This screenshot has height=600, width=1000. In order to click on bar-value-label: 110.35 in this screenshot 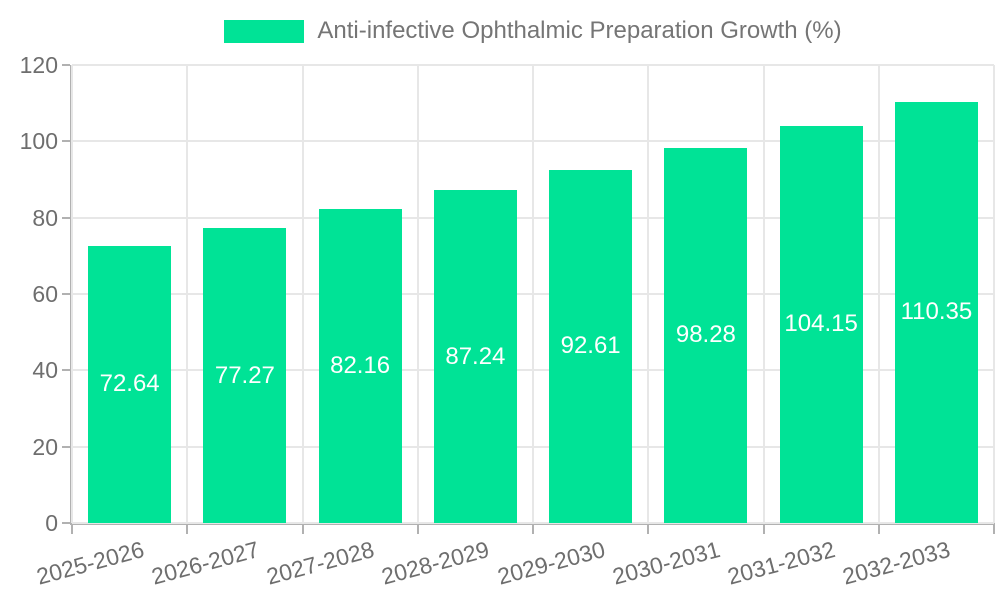, I will do `click(936, 312)`.